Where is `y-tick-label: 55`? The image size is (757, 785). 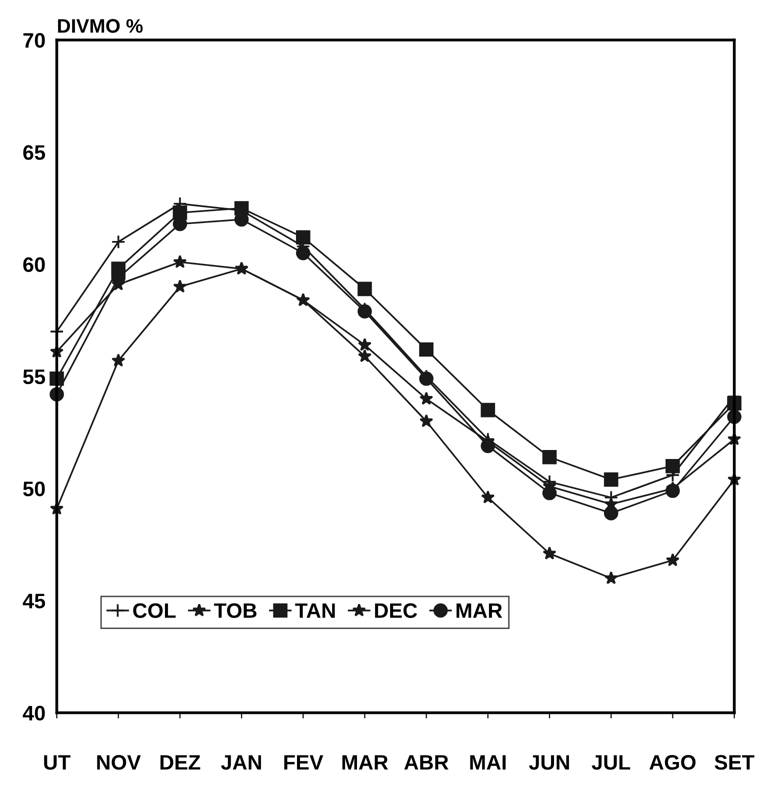
y-tick-label: 55 is located at coordinates (34, 377).